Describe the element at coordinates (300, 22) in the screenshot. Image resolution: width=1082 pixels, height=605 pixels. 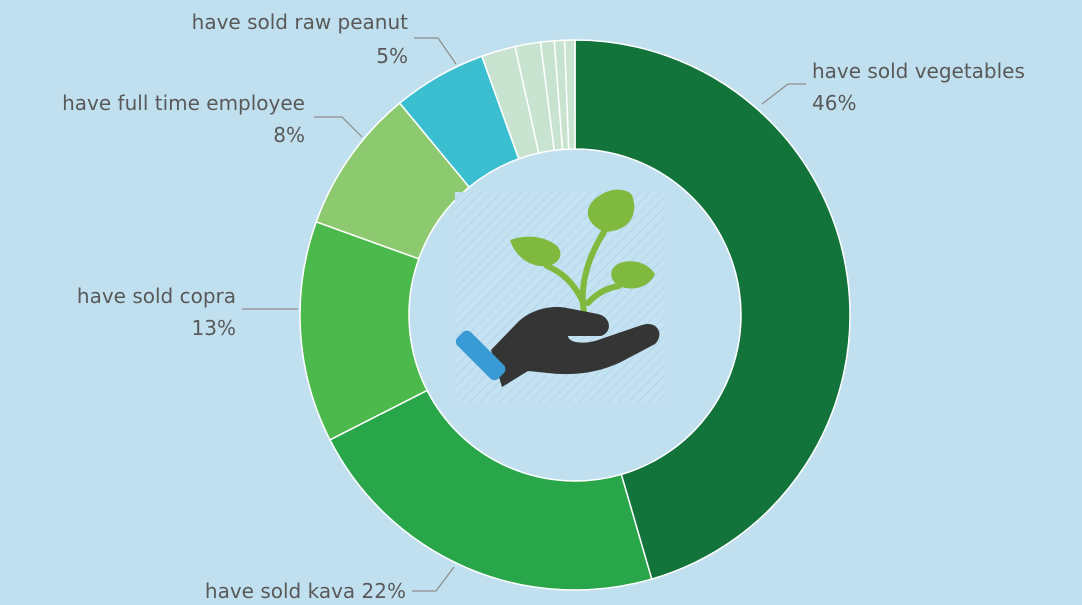
I see `slice-label-have-sold-raw-peanut: have sold raw peanut` at that location.